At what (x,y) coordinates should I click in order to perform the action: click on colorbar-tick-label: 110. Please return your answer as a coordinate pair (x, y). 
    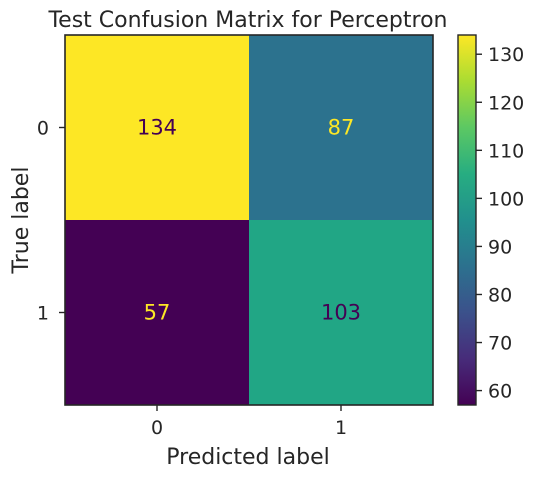
    Looking at the image, I should click on (506, 151).